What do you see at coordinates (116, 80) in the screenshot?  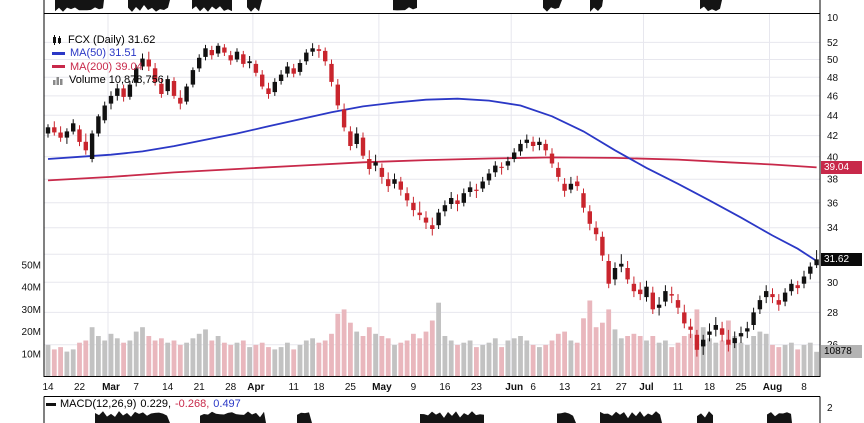 I see `volume-legend-label: Volume 10,878,756` at bounding box center [116, 80].